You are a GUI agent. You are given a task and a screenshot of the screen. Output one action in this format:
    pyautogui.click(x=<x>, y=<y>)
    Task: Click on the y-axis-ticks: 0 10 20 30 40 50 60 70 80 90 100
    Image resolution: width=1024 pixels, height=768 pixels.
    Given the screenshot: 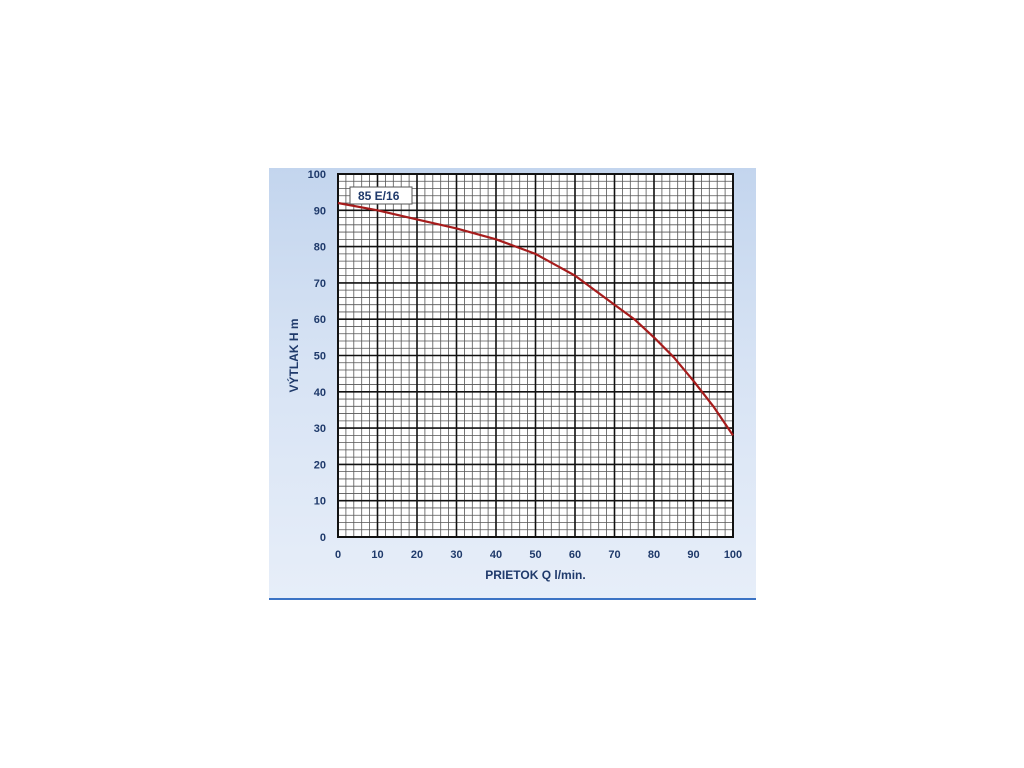 What is the action you would take?
    pyautogui.click(x=317, y=356)
    